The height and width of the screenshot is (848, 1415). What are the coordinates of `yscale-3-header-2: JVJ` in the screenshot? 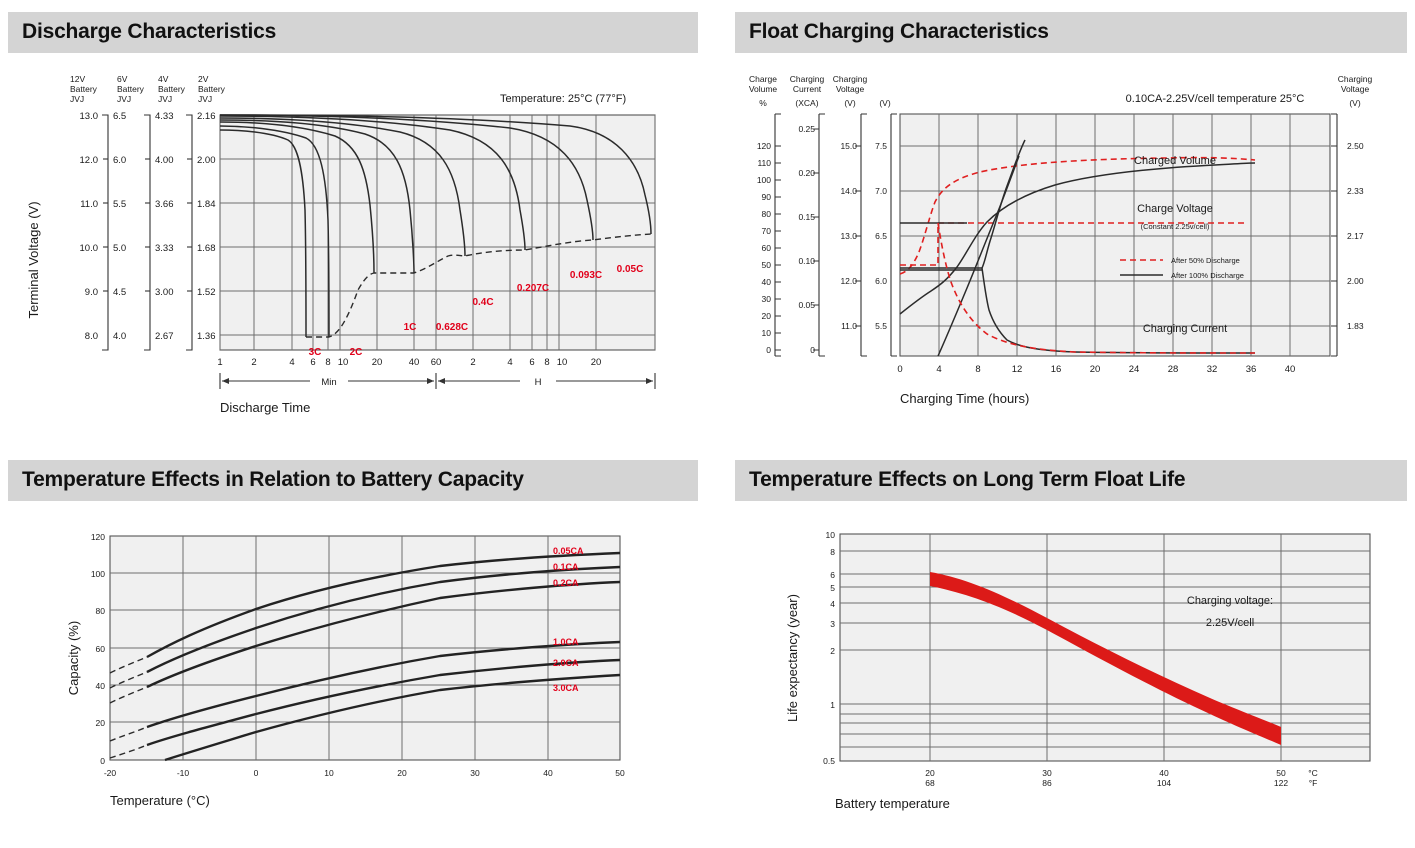 It's located at (205, 99).